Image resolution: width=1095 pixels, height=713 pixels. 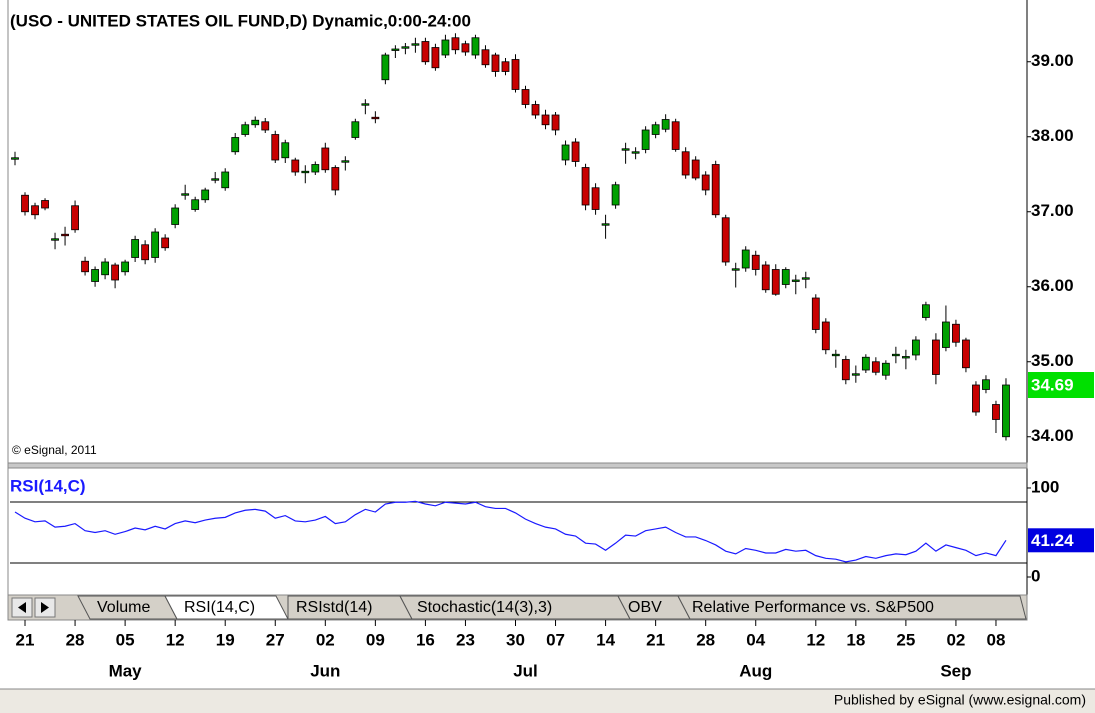 What do you see at coordinates (515, 639) in the screenshot?
I see `x-tick-label: 30` at bounding box center [515, 639].